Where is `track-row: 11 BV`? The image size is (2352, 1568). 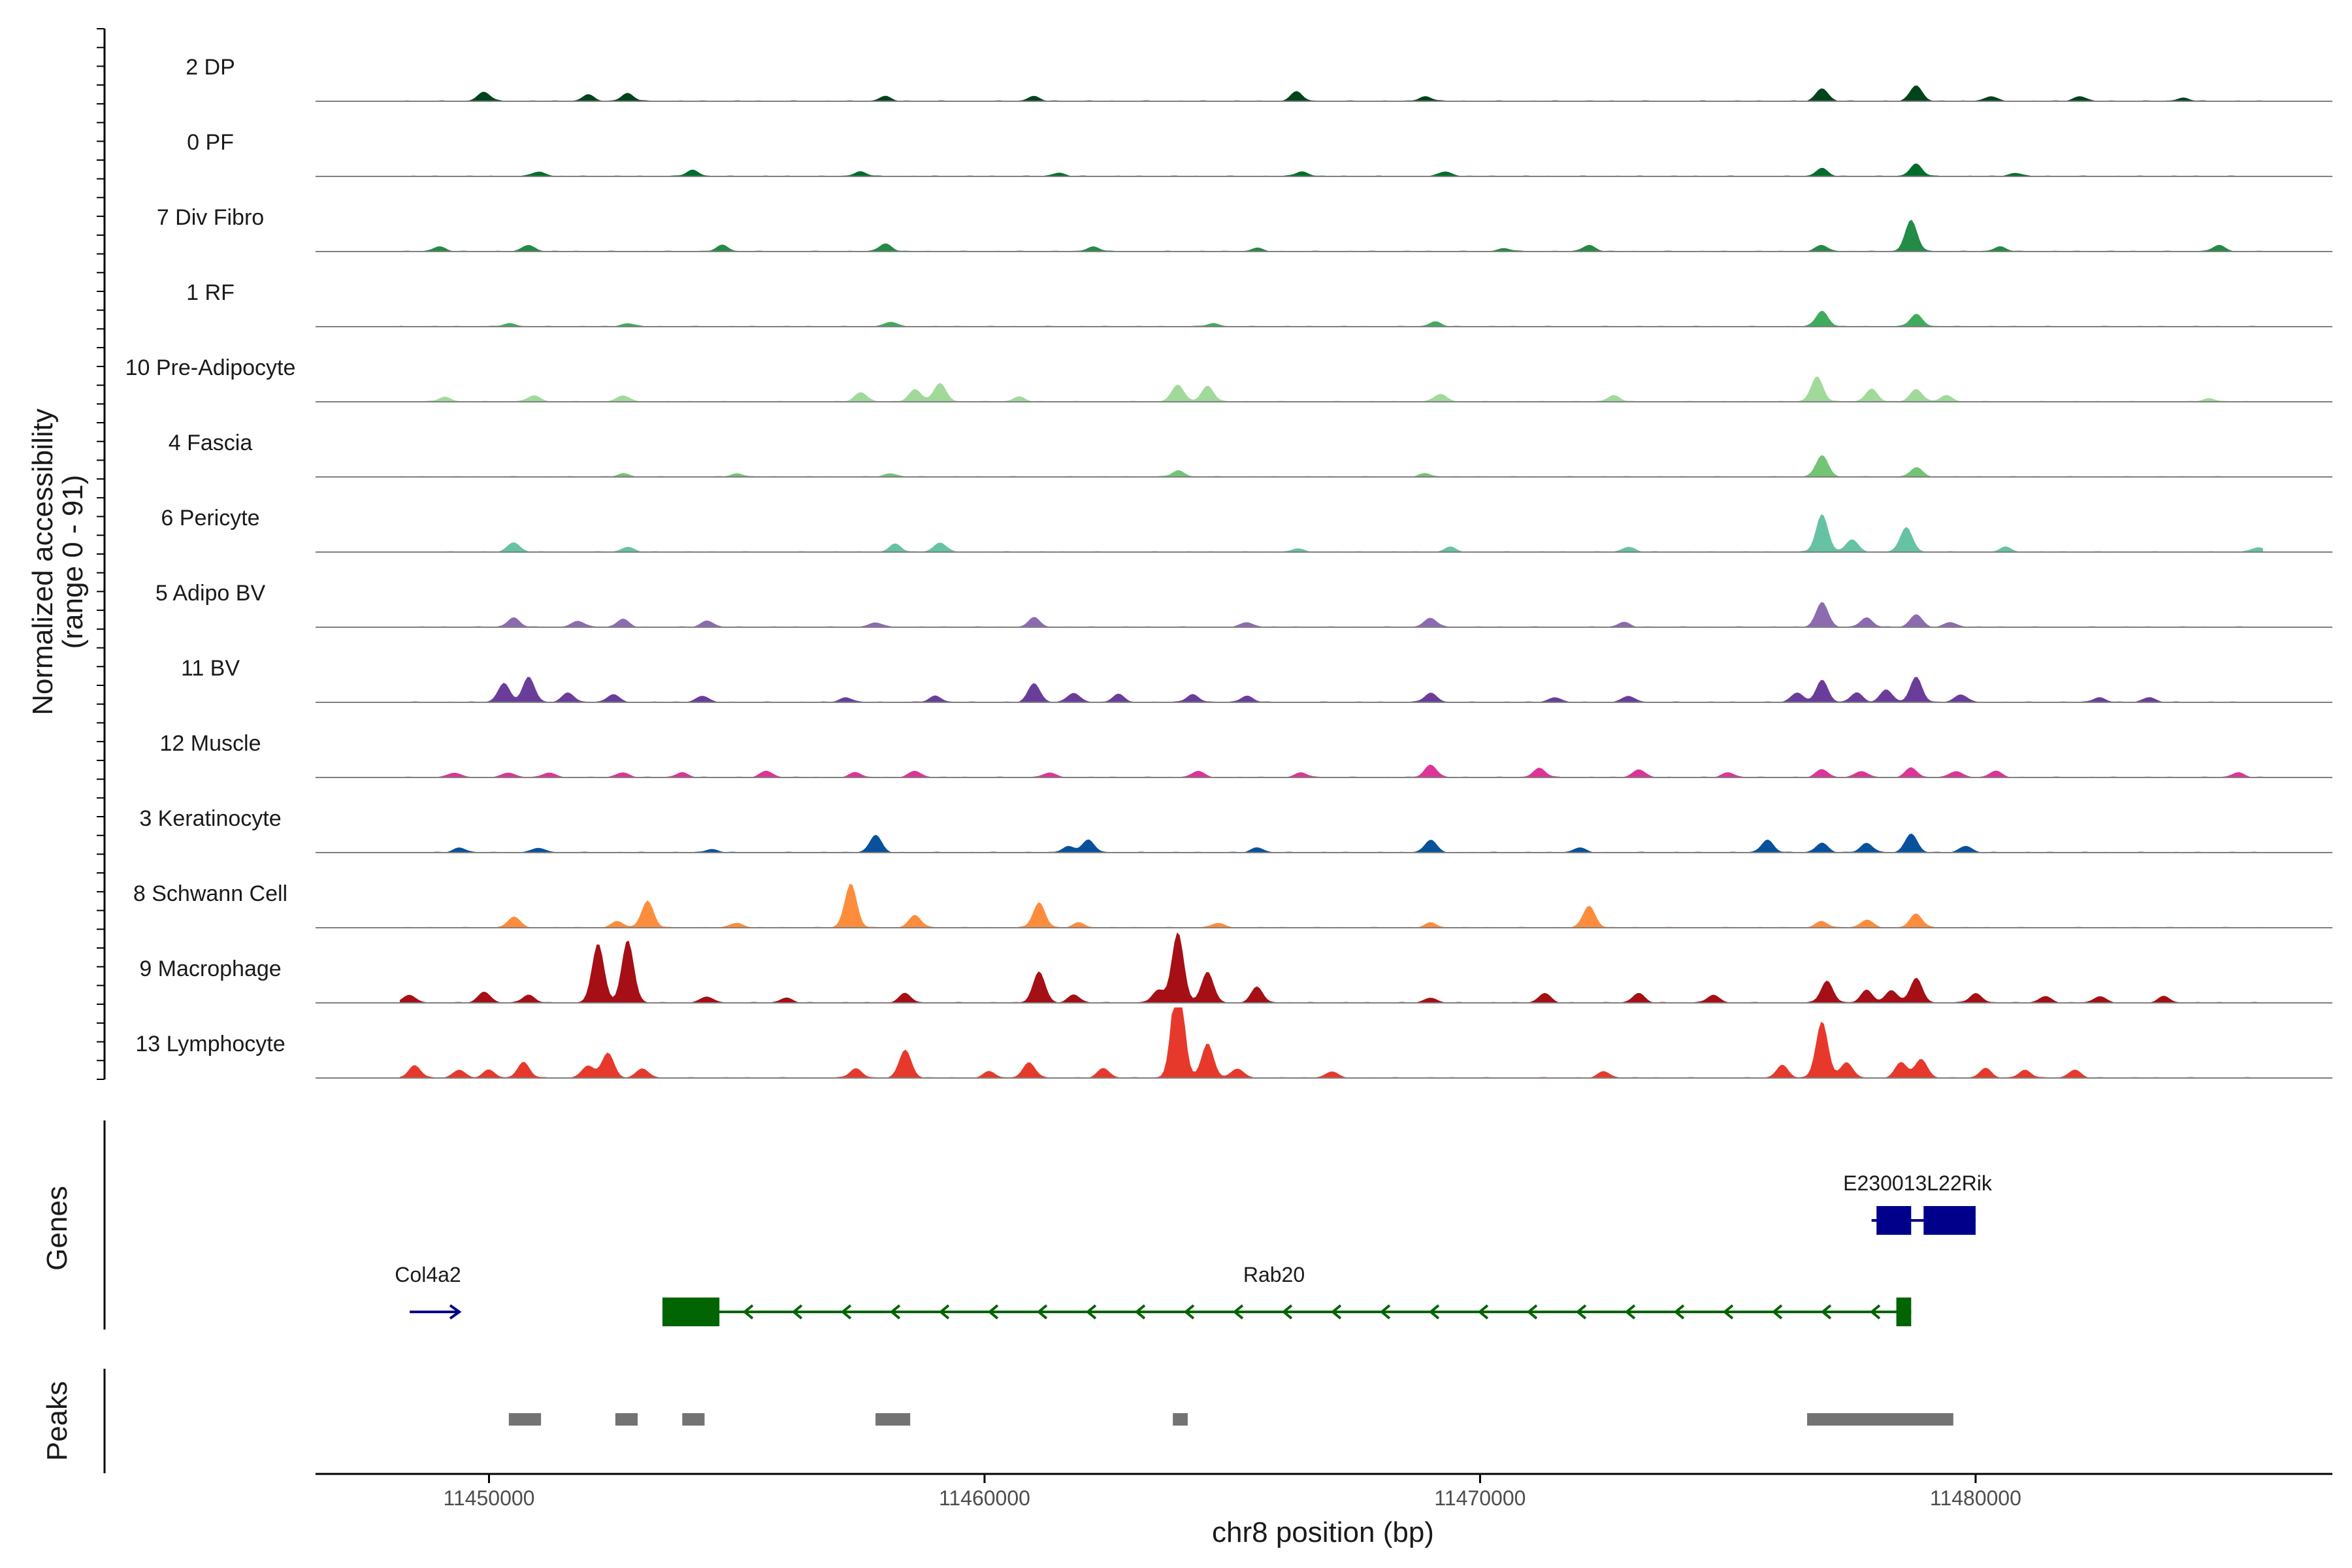
track-row: 11 BV is located at coordinates (1256, 679).